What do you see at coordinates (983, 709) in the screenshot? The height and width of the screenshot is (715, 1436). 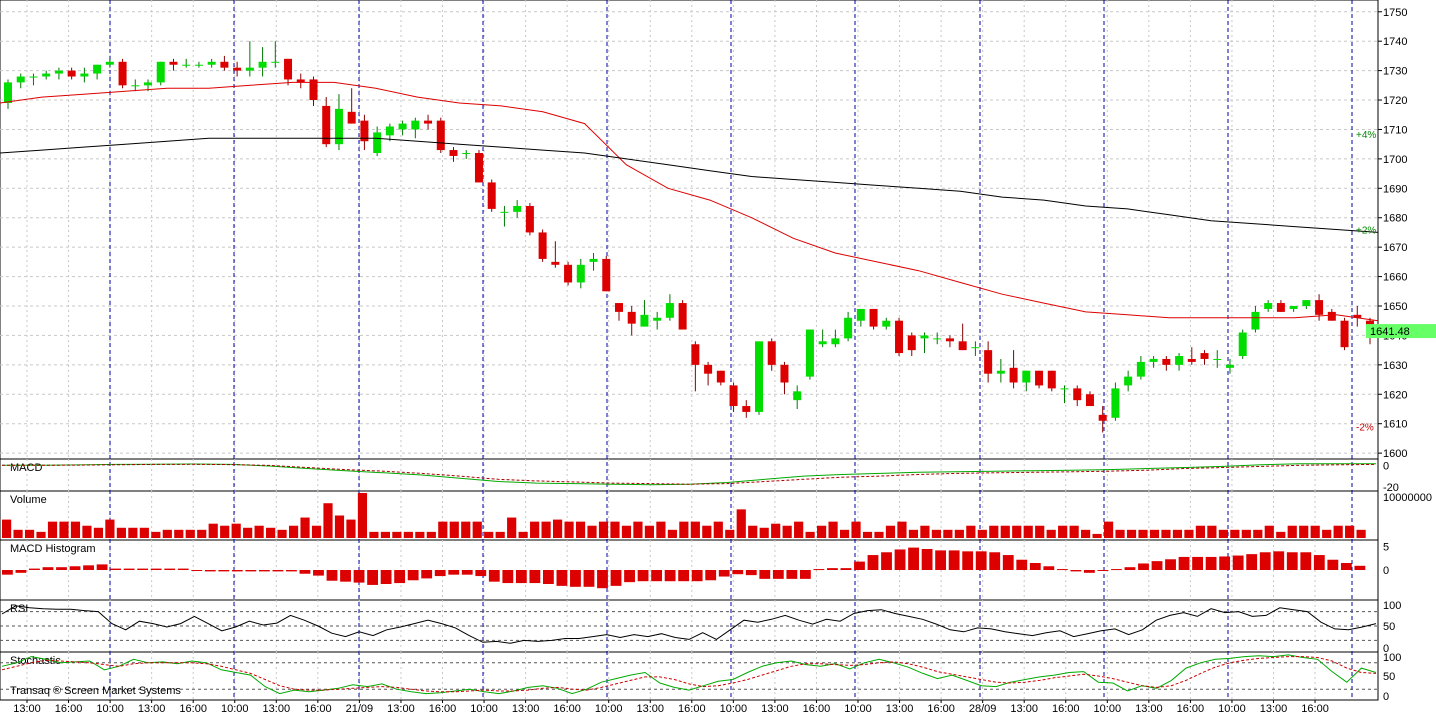 I see `x-tick-label: 28/09` at bounding box center [983, 709].